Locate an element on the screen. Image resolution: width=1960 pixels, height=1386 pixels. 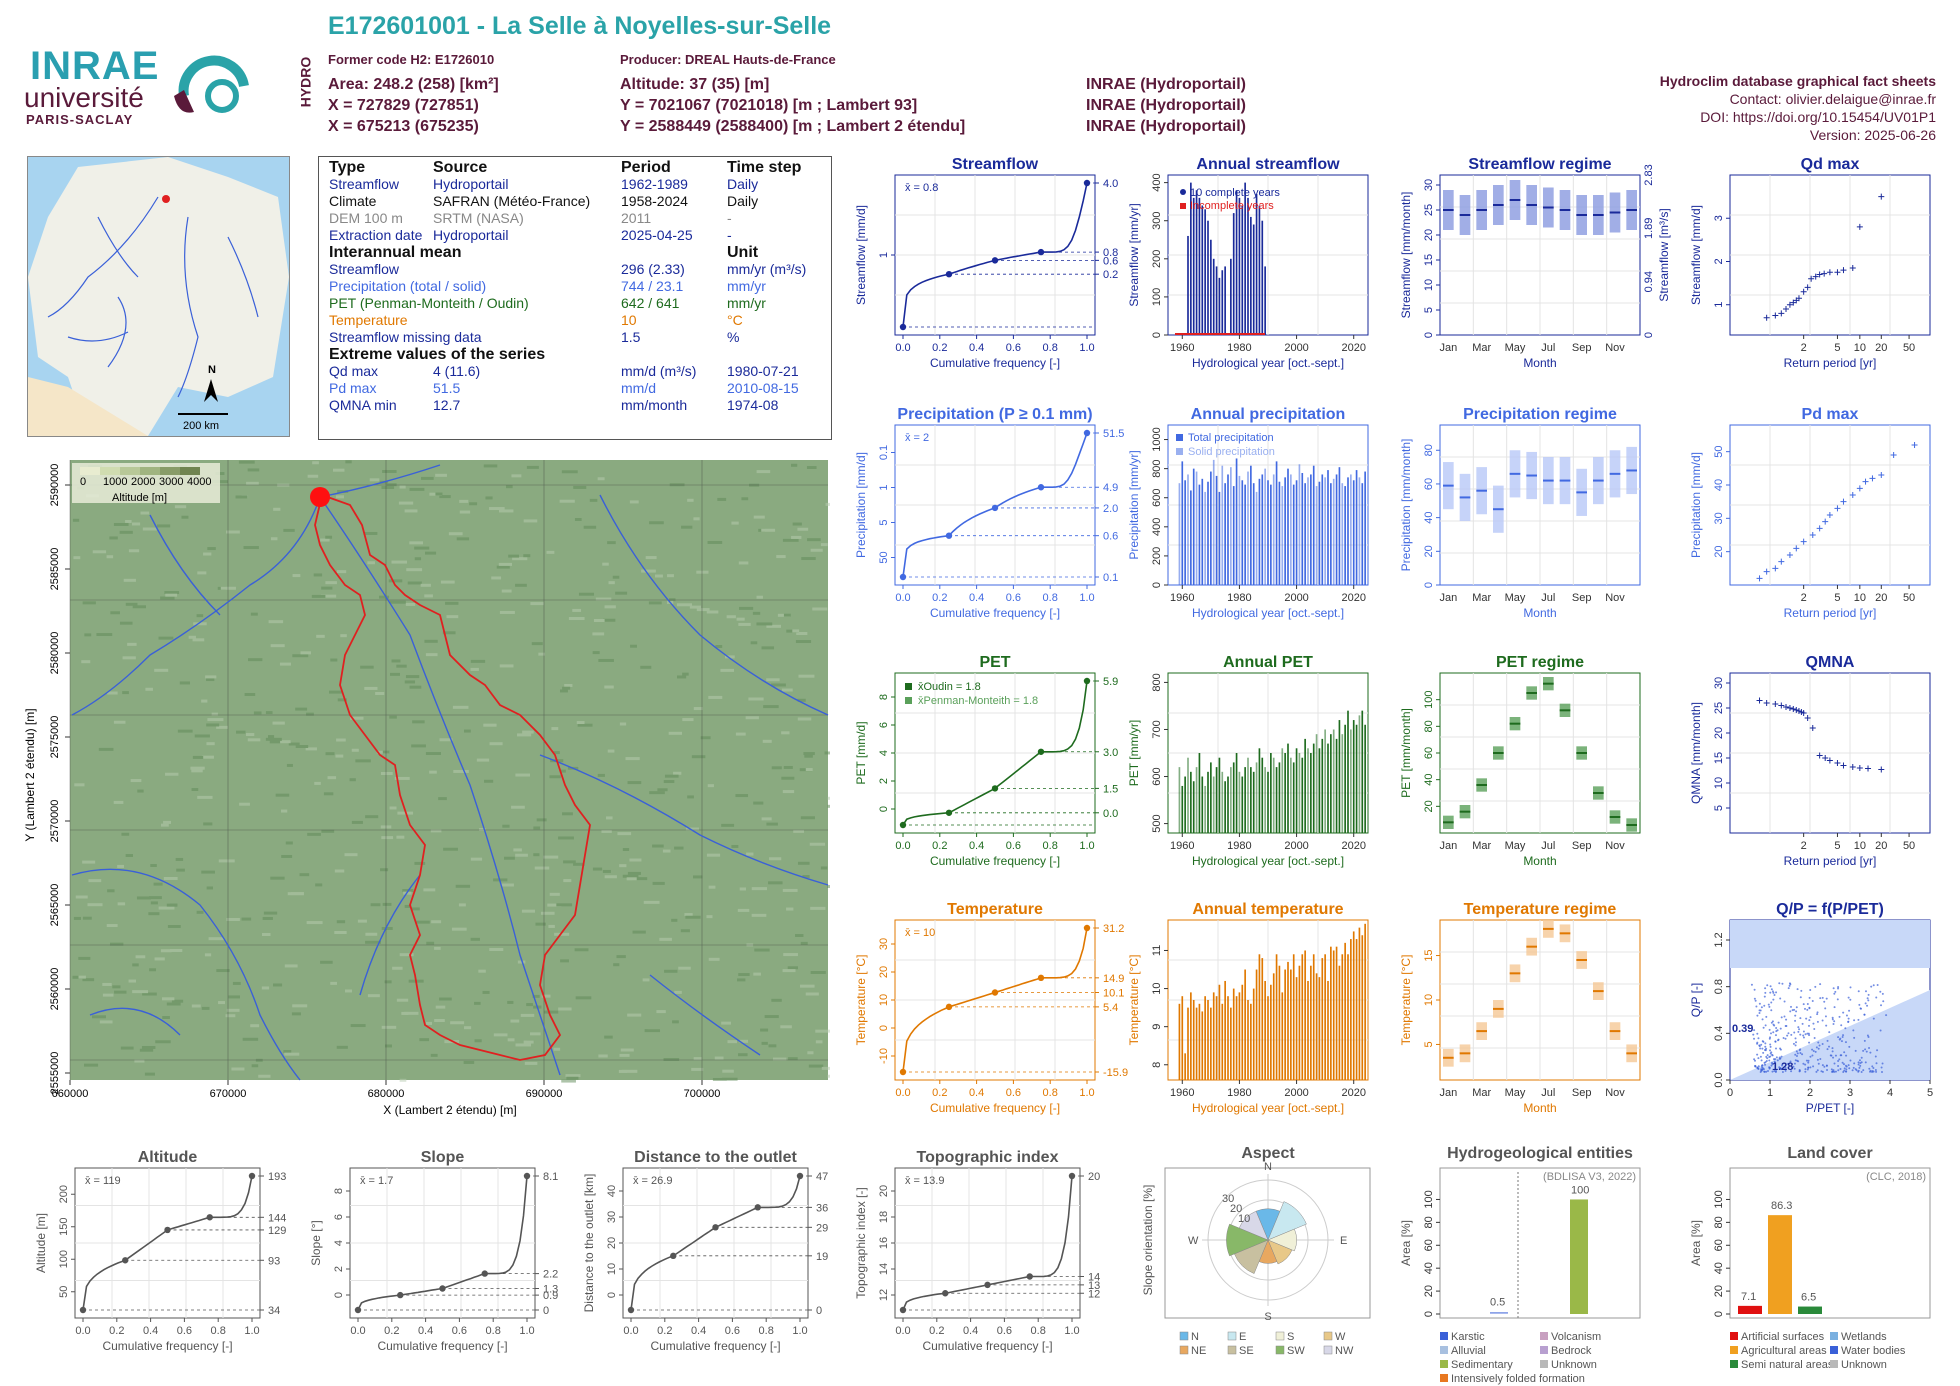
map-y-tick-label: 2565000 is located at coordinates (55, 905).